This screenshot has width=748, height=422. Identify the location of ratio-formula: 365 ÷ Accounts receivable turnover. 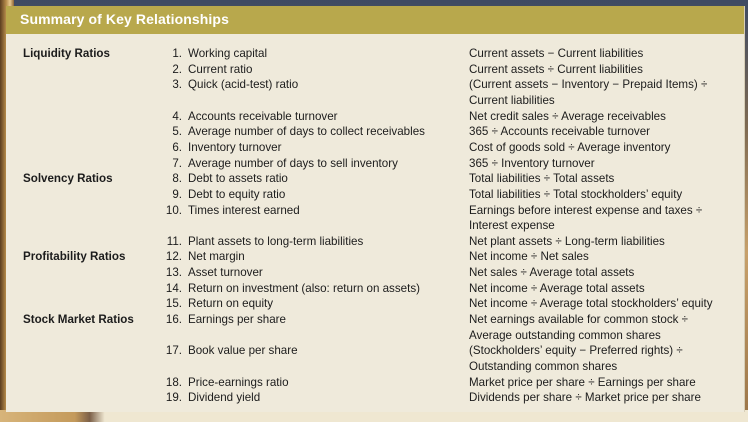
(560, 132).